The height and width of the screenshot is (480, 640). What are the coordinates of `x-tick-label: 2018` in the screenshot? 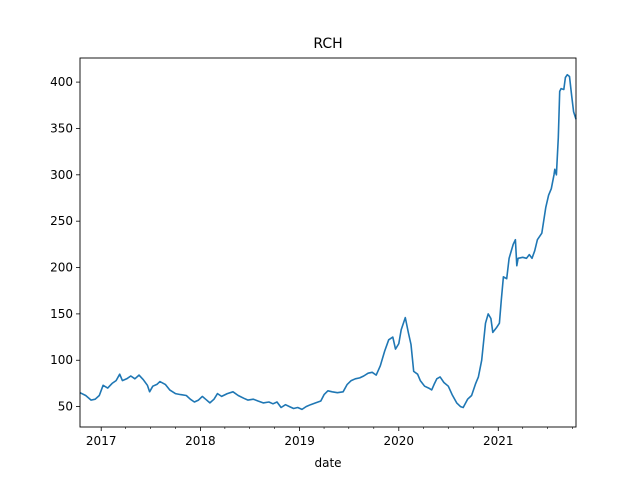 It's located at (200, 441).